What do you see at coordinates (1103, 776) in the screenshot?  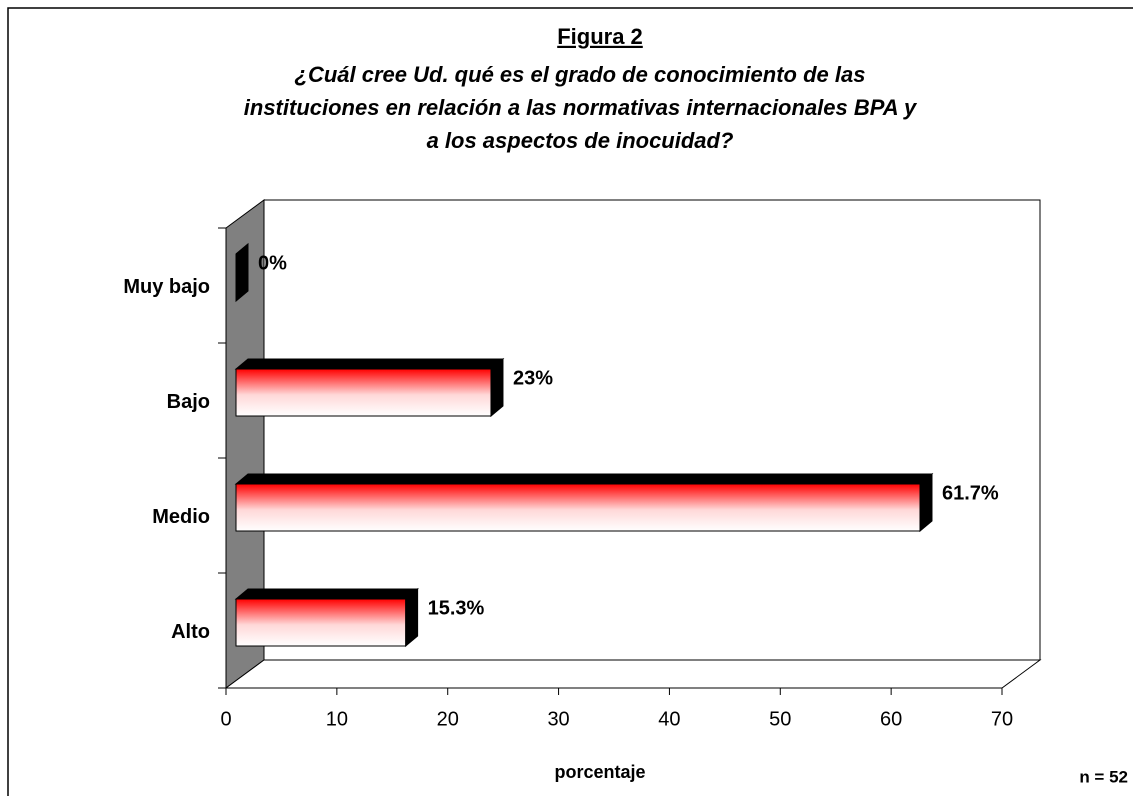 I see `annotation: n = 52` at bounding box center [1103, 776].